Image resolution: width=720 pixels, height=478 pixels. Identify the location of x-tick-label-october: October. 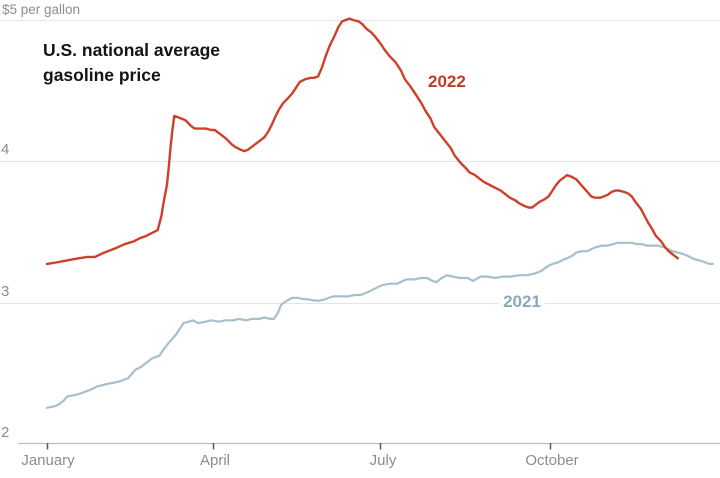
(552, 460).